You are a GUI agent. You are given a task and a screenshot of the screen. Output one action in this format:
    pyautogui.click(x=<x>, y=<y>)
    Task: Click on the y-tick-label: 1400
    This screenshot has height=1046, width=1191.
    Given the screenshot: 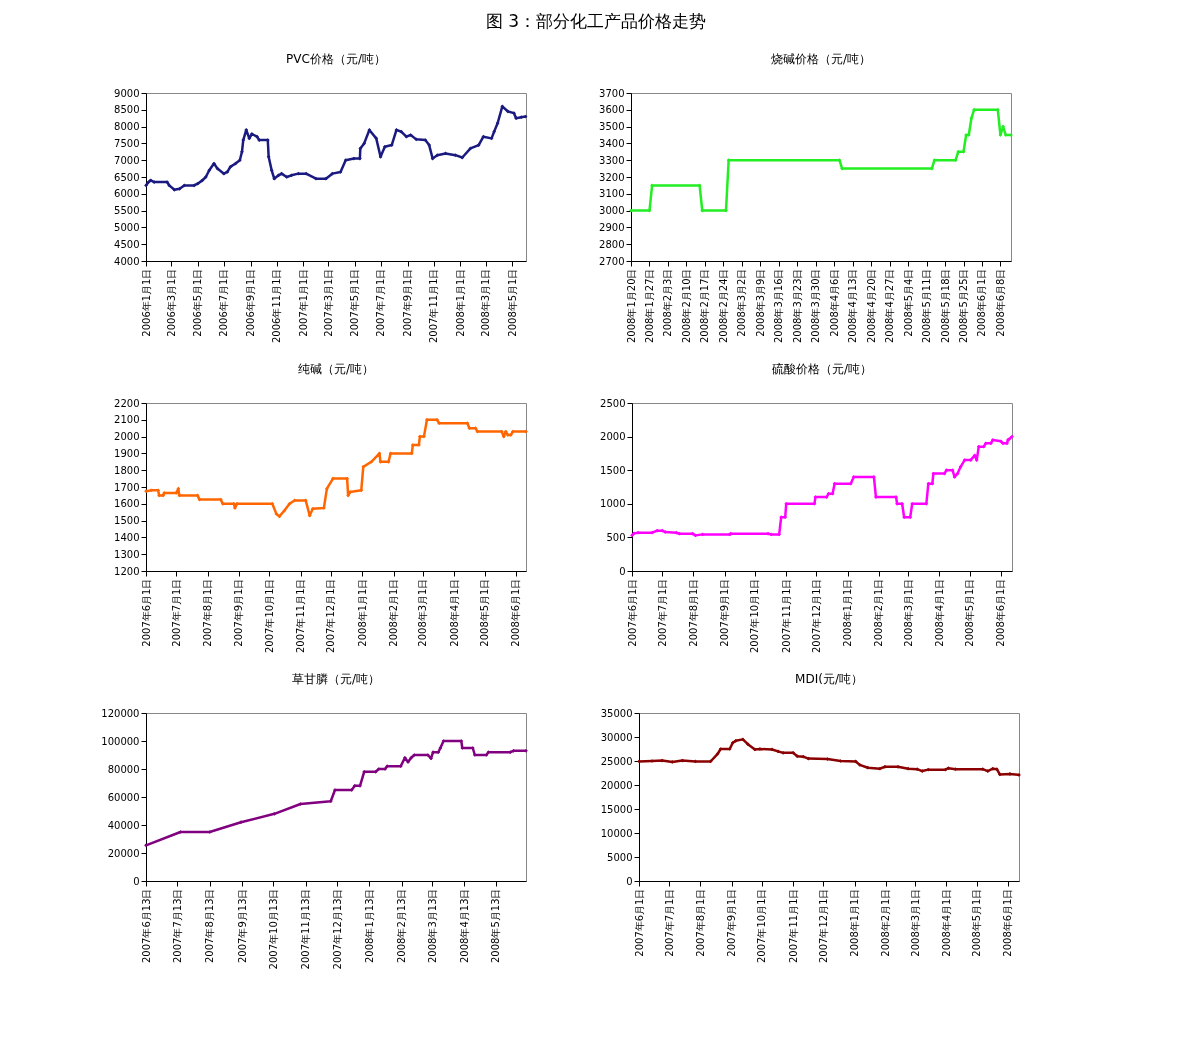 What is the action you would take?
    pyautogui.click(x=127, y=537)
    